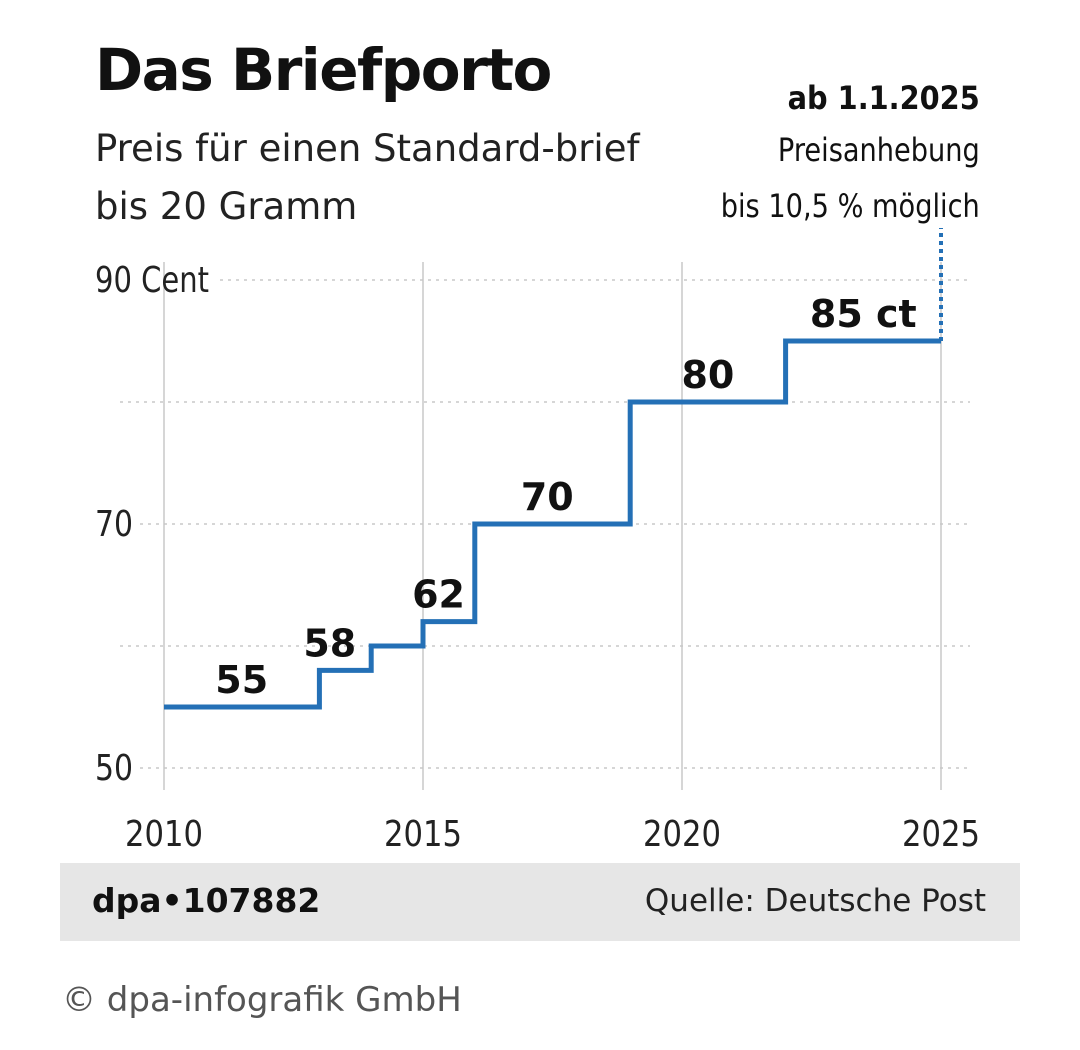 This screenshot has width=1080, height=1050. What do you see at coordinates (815, 901) in the screenshot?
I see `source-label: Quelle: Deutsche Post` at bounding box center [815, 901].